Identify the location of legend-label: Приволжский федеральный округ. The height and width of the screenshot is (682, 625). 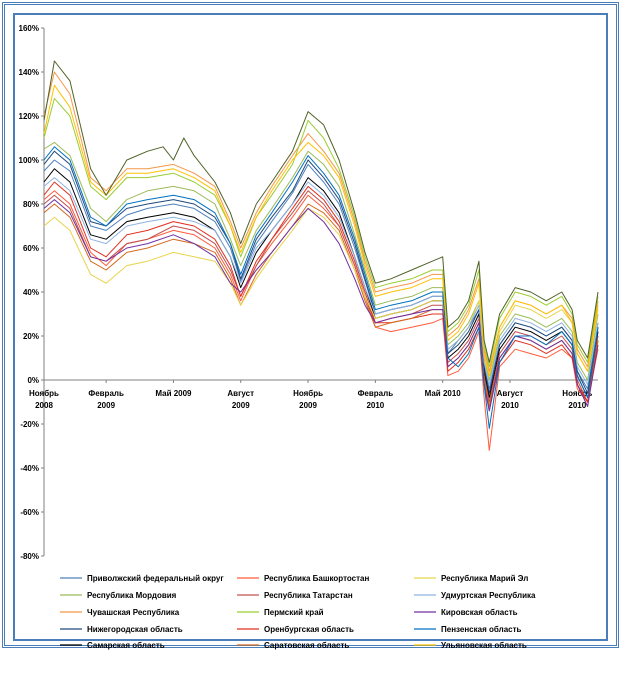
(155, 578).